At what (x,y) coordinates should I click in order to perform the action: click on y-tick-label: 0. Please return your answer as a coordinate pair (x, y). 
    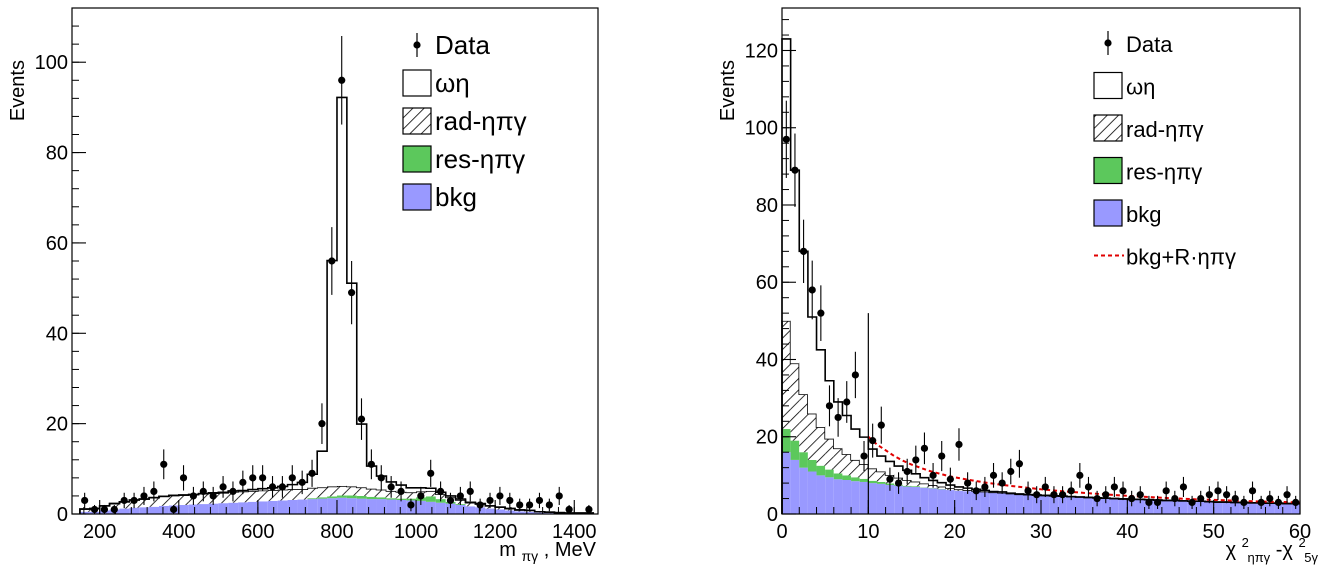
    Looking at the image, I should click on (772, 515).